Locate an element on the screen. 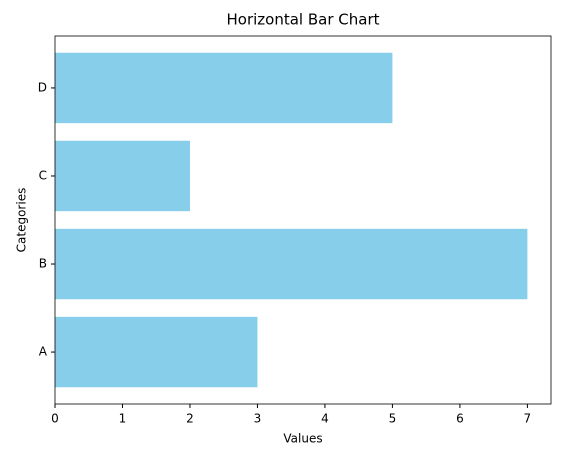 This screenshot has height=454, width=573. y-axis-label: Categories is located at coordinates (22, 220).